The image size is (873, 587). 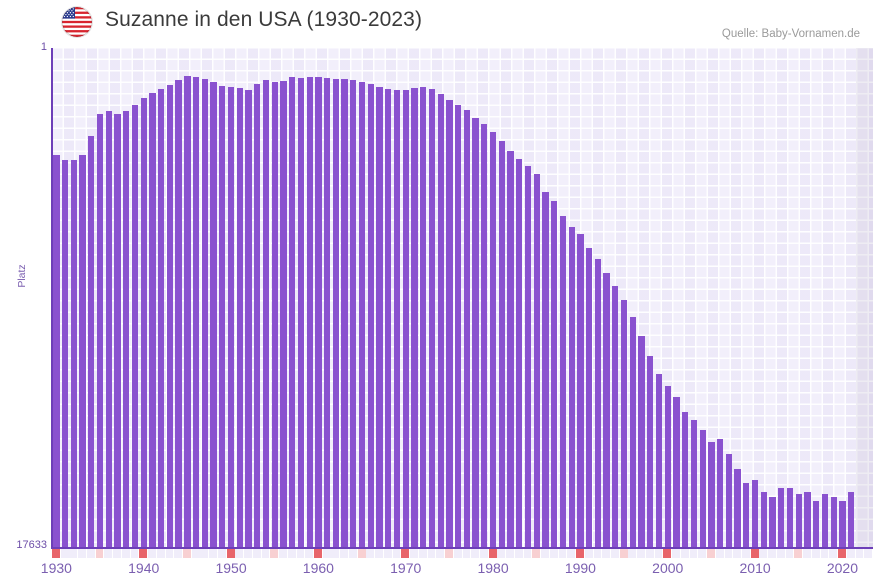 What do you see at coordinates (143, 323) in the screenshot?
I see `bar-1940` at bounding box center [143, 323].